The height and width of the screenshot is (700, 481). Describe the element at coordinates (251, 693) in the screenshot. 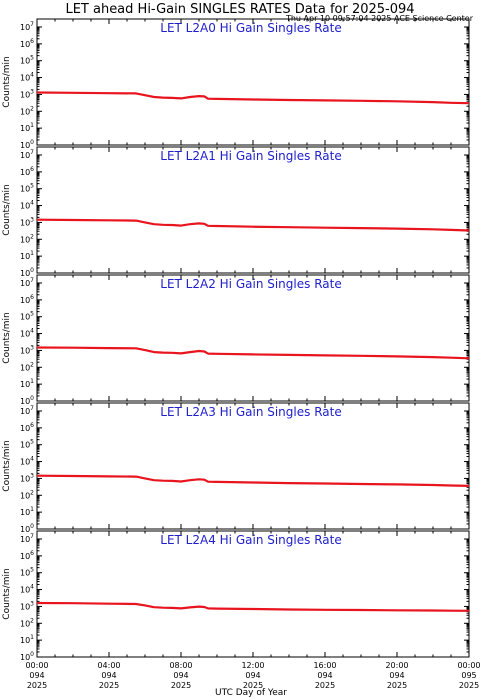

I see `x-axis-label: UTC Day of Year` at that location.